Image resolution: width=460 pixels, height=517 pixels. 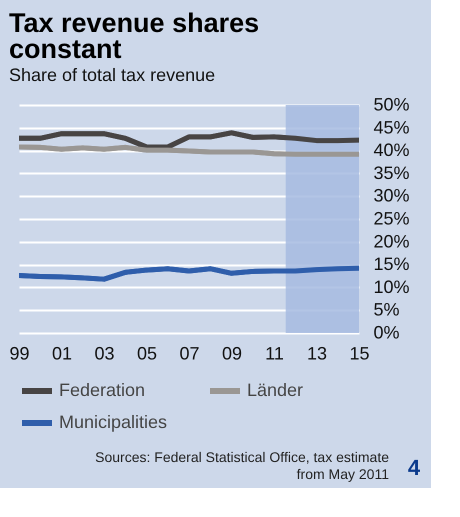 What do you see at coordinates (392, 172) in the screenshot?
I see `y-tick-label: 35%` at bounding box center [392, 172].